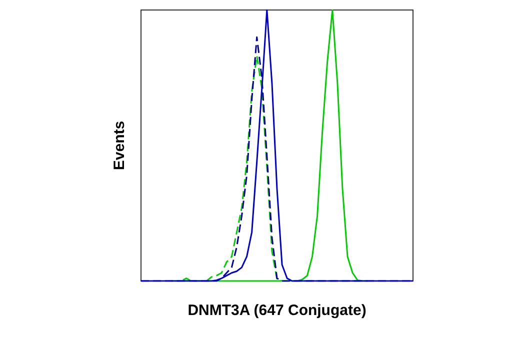  Describe the element at coordinates (277, 310) in the screenshot. I see `x-axis-title: DNMT3A (647 Conjugate)` at that location.